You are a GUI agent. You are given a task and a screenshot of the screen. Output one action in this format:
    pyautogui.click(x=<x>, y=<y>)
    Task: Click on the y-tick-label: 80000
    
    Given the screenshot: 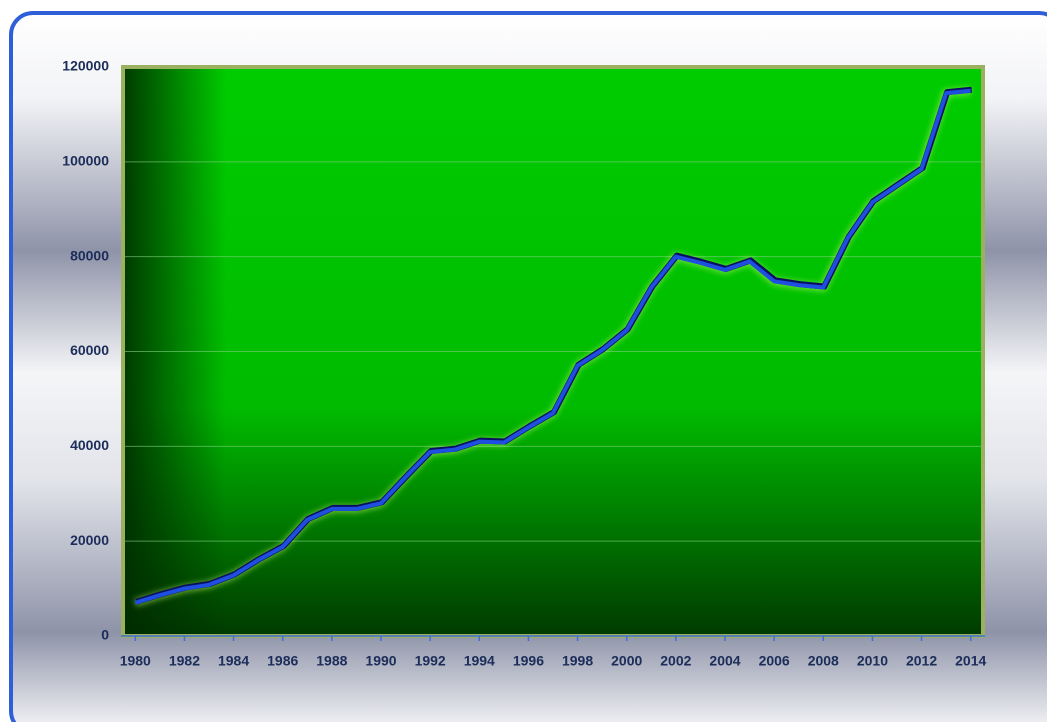 What is the action you would take?
    pyautogui.click(x=89, y=255)
    